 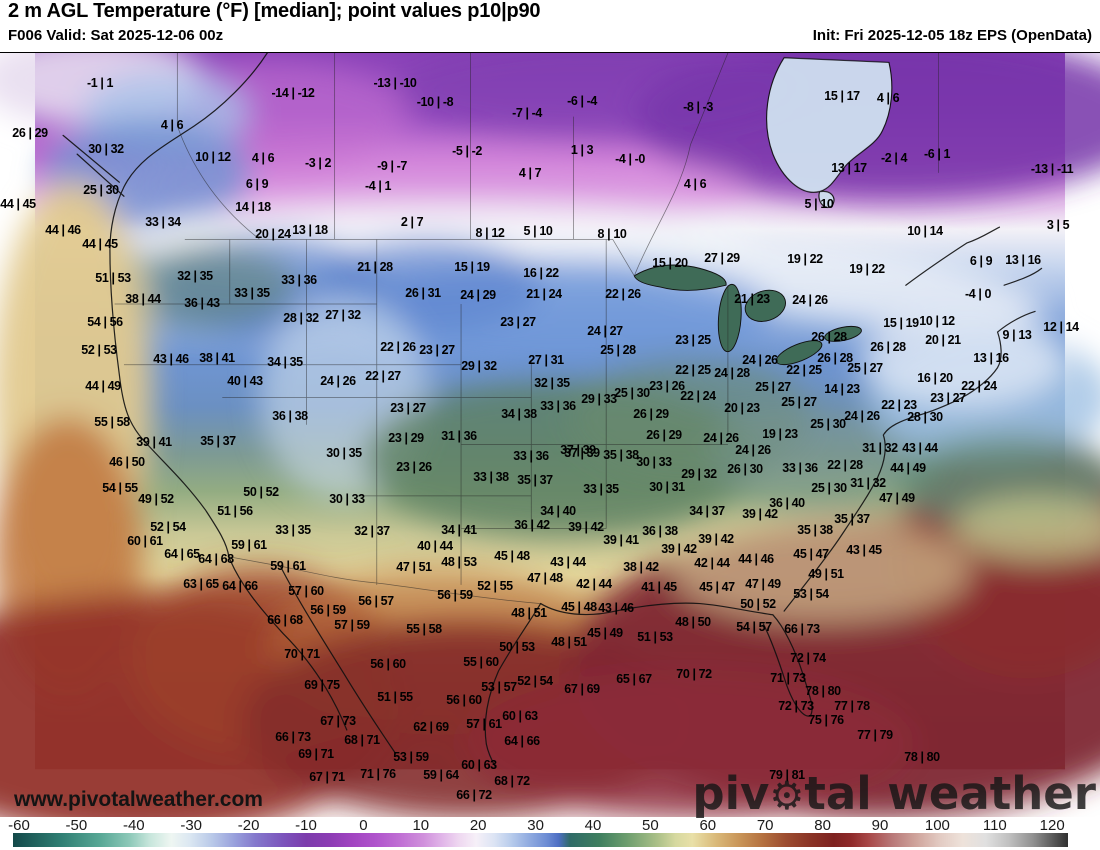 What do you see at coordinates (1058, 225) in the screenshot?
I see `point-value: 3 | 5` at bounding box center [1058, 225].